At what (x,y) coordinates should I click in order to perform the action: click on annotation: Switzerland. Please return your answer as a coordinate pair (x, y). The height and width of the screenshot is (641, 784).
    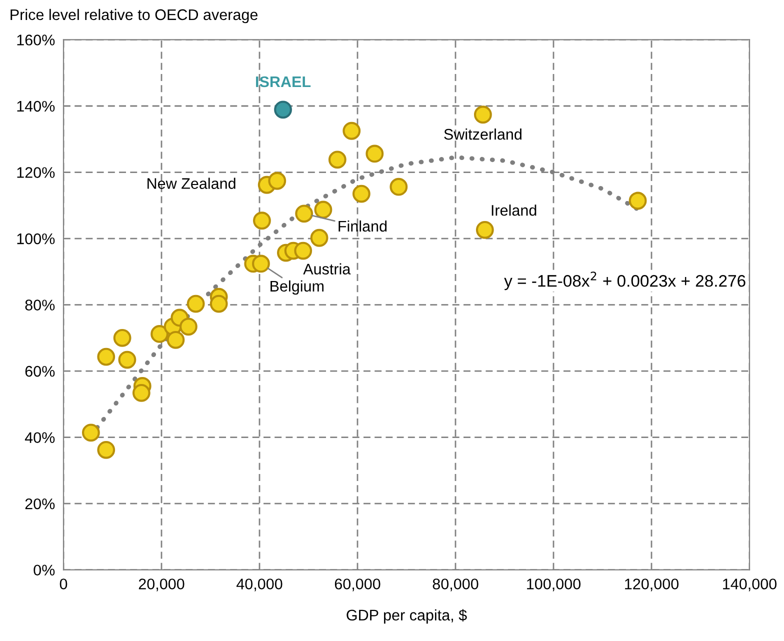
    Looking at the image, I should click on (483, 134).